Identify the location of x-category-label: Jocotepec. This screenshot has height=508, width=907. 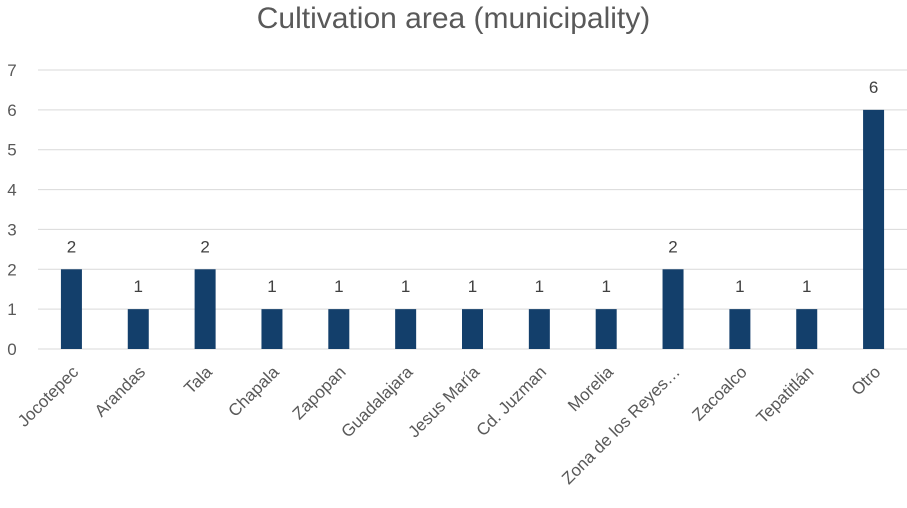
(48, 396).